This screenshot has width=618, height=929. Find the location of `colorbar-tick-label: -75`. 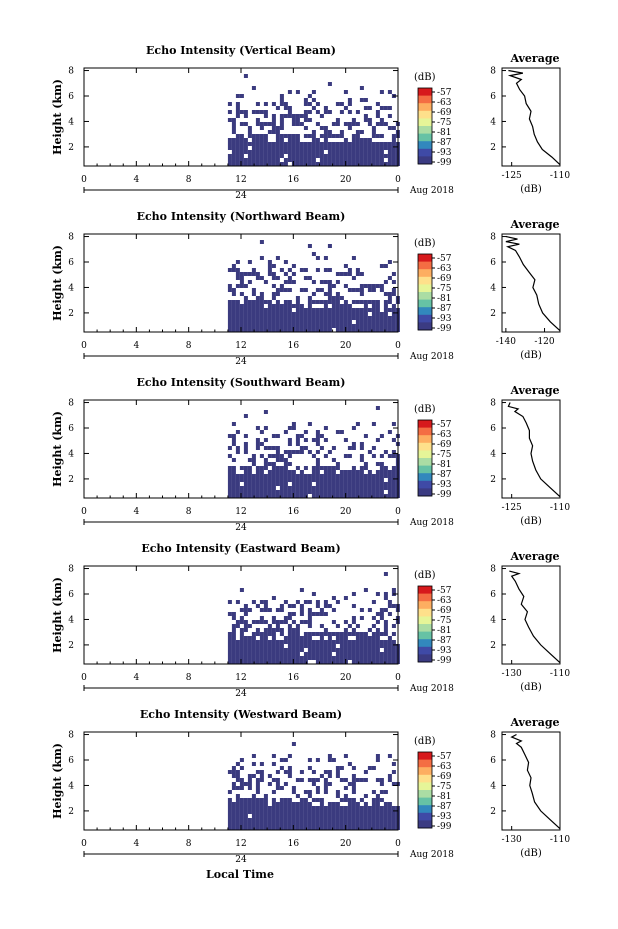

colorbar-tick-label: -75 is located at coordinates (444, 123).